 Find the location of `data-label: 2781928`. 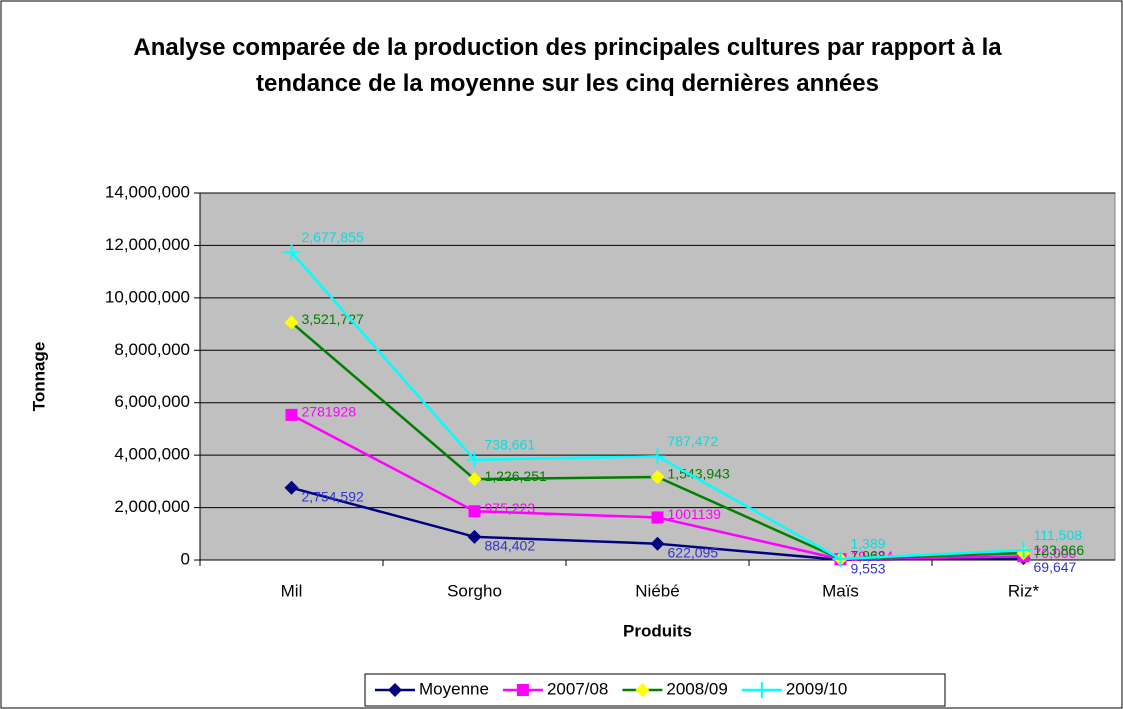

data-label: 2781928 is located at coordinates (329, 412).